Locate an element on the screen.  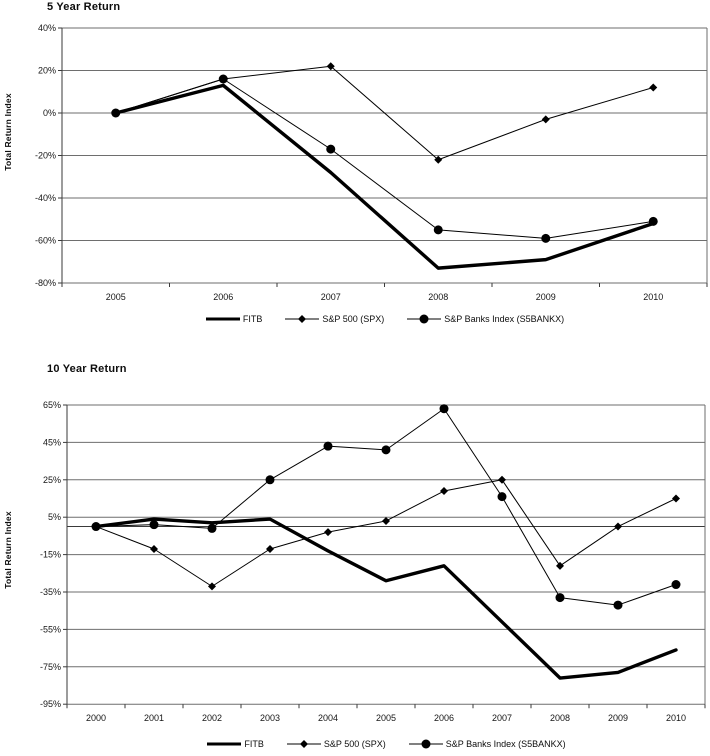
y-tick-label: -55% is located at coordinates (50, 629).